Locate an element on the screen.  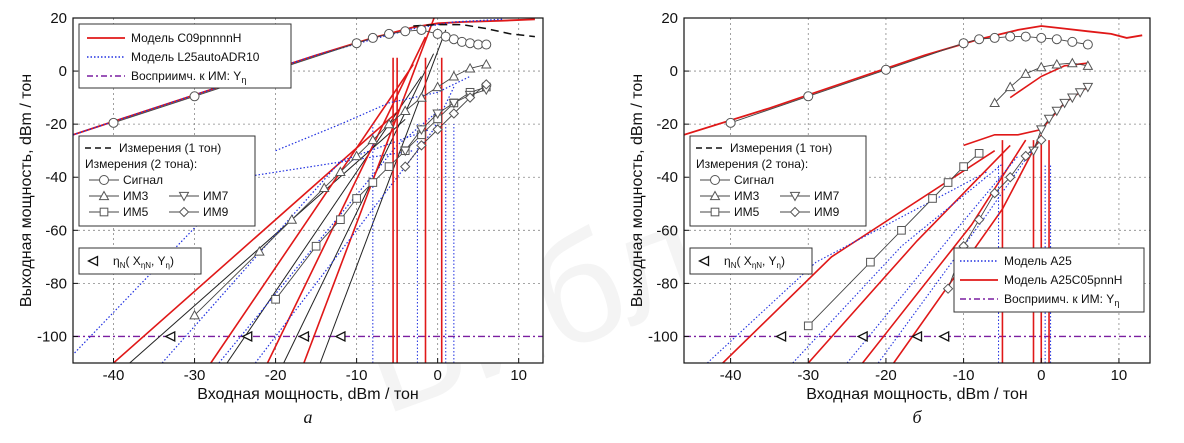
legend-entry-label: Модель A25C05pnnH is located at coordinates (1063, 280).